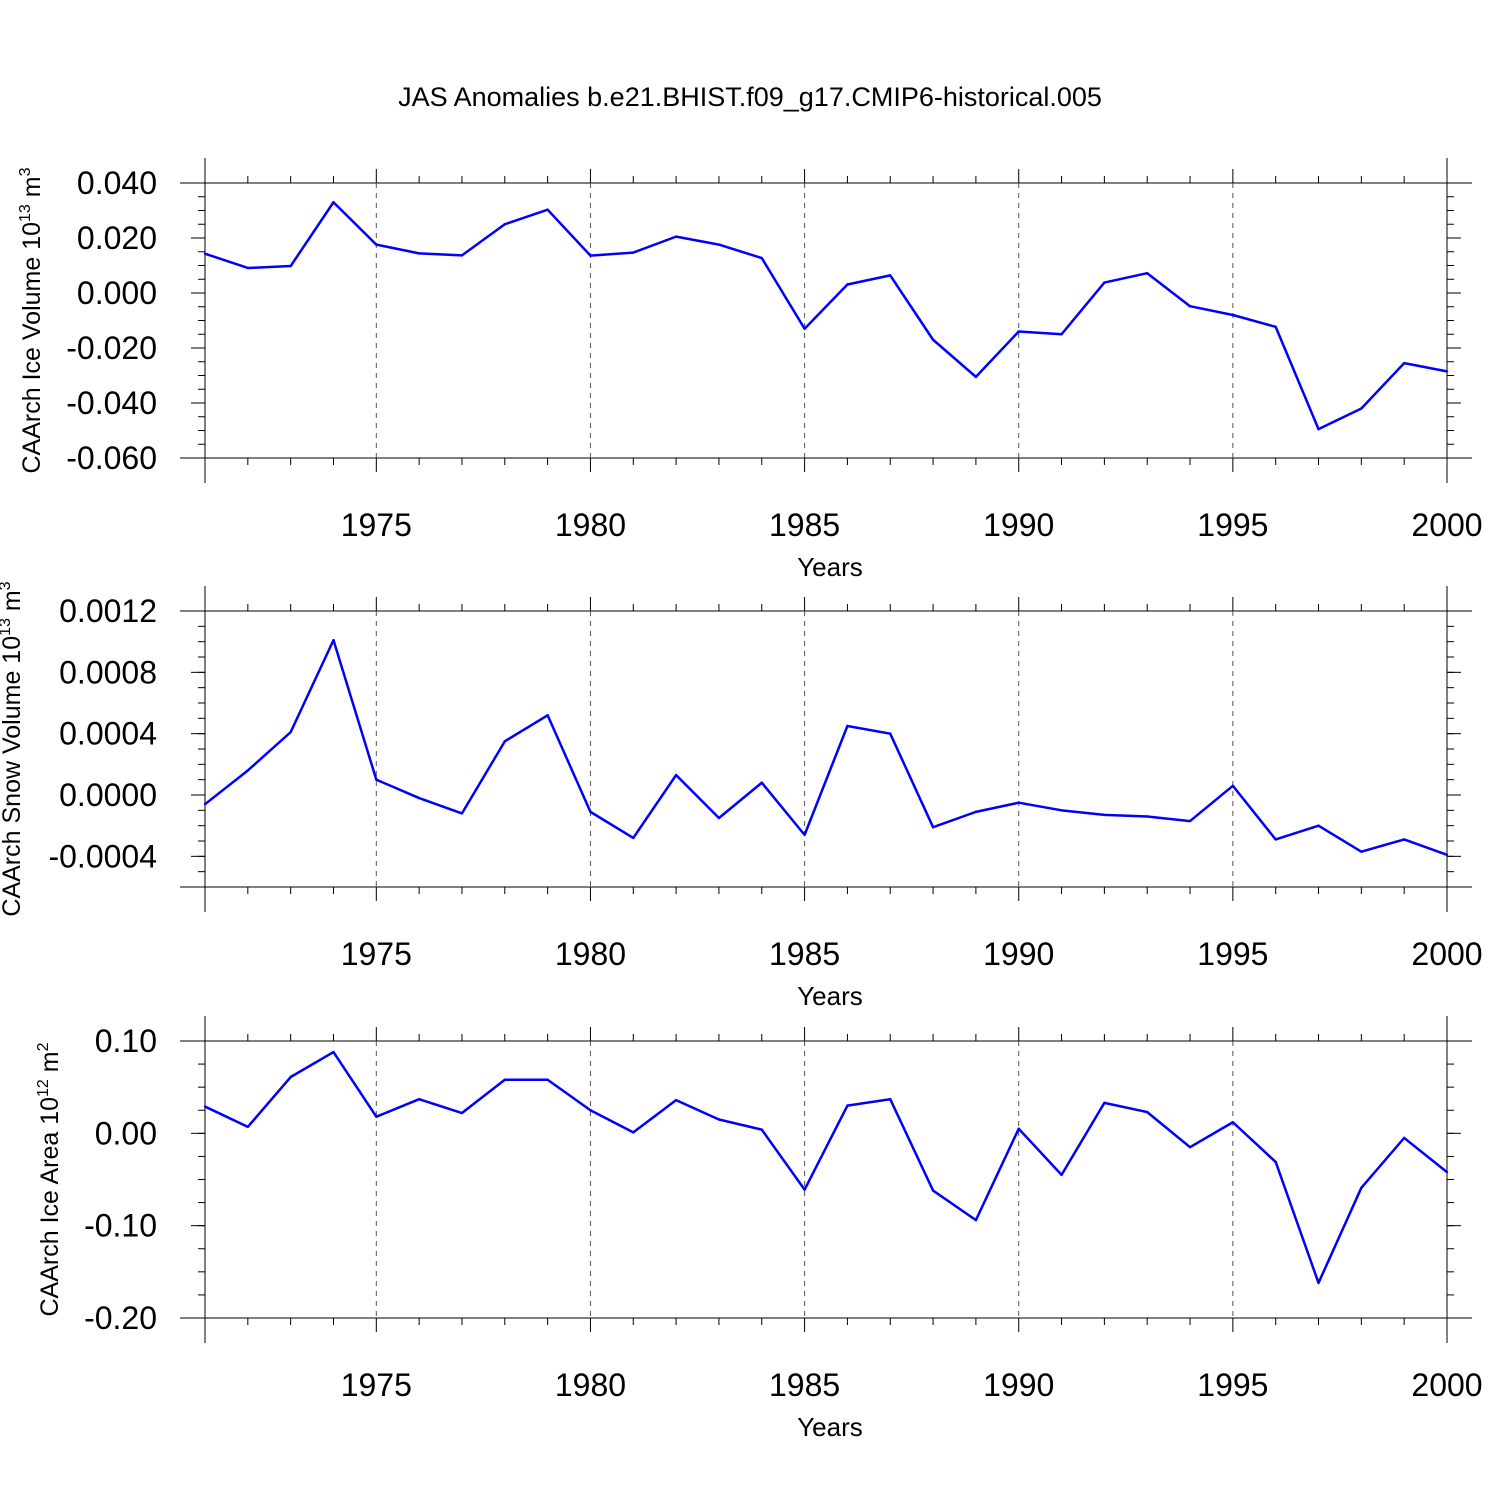 The image size is (1500, 1500). What do you see at coordinates (108, 734) in the screenshot?
I see `y-tick-label: 0.0004` at bounding box center [108, 734].